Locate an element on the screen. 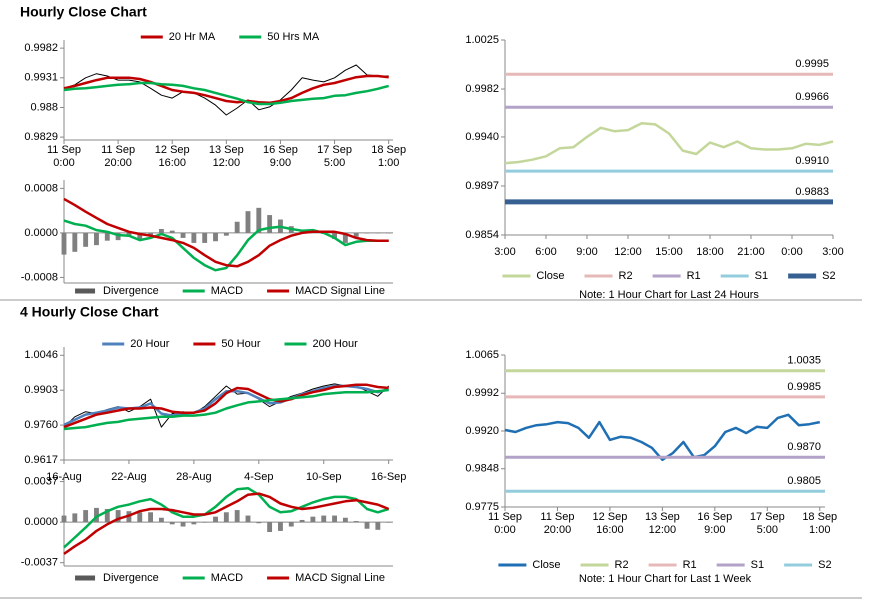  legend-label: 50 Hour is located at coordinates (240, 344).